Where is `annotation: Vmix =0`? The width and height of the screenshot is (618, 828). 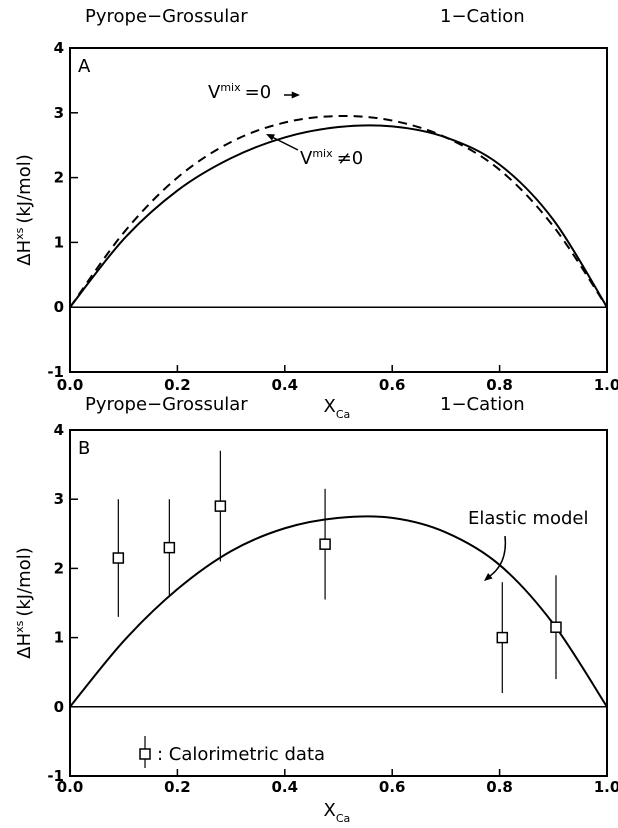
annotation: Vmix =0 is located at coordinates (239, 92).